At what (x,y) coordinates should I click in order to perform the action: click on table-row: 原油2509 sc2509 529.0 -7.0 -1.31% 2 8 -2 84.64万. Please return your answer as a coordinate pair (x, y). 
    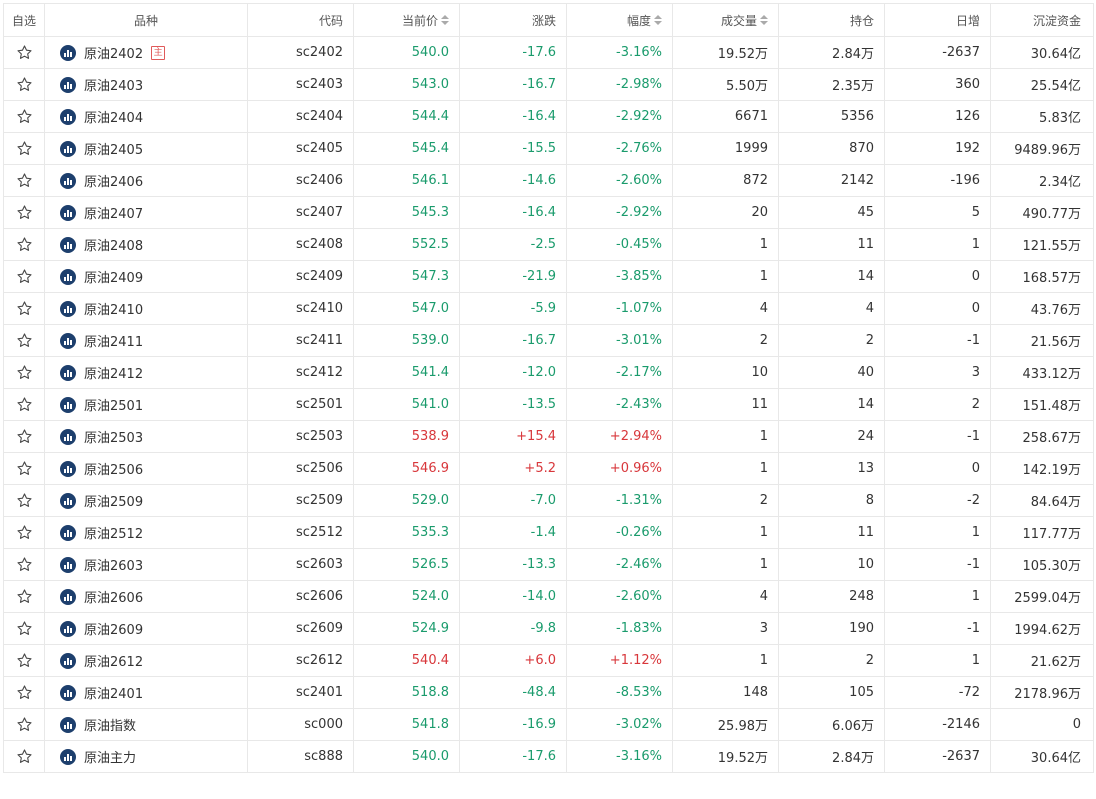
    Looking at the image, I should click on (549, 501).